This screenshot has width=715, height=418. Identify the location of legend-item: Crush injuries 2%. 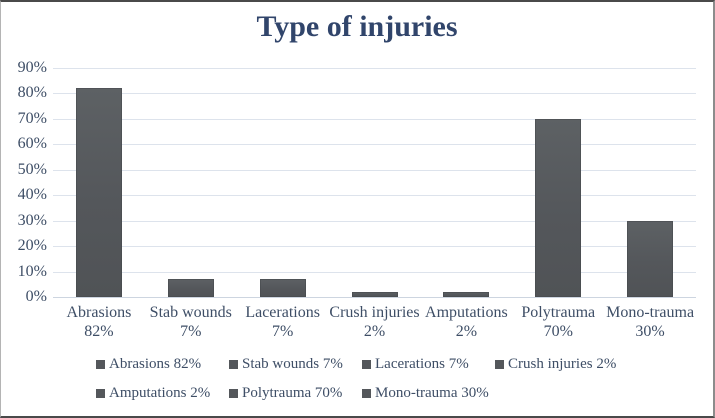
(561, 364).